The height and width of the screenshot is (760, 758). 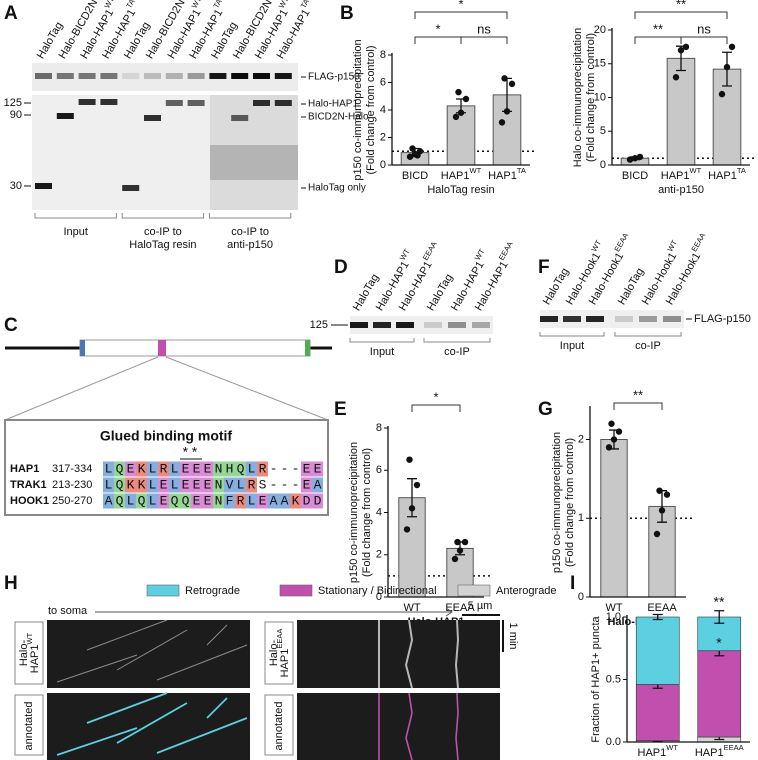 What do you see at coordinates (581, 518) in the screenshot?
I see `y-tick-label: 1` at bounding box center [581, 518].